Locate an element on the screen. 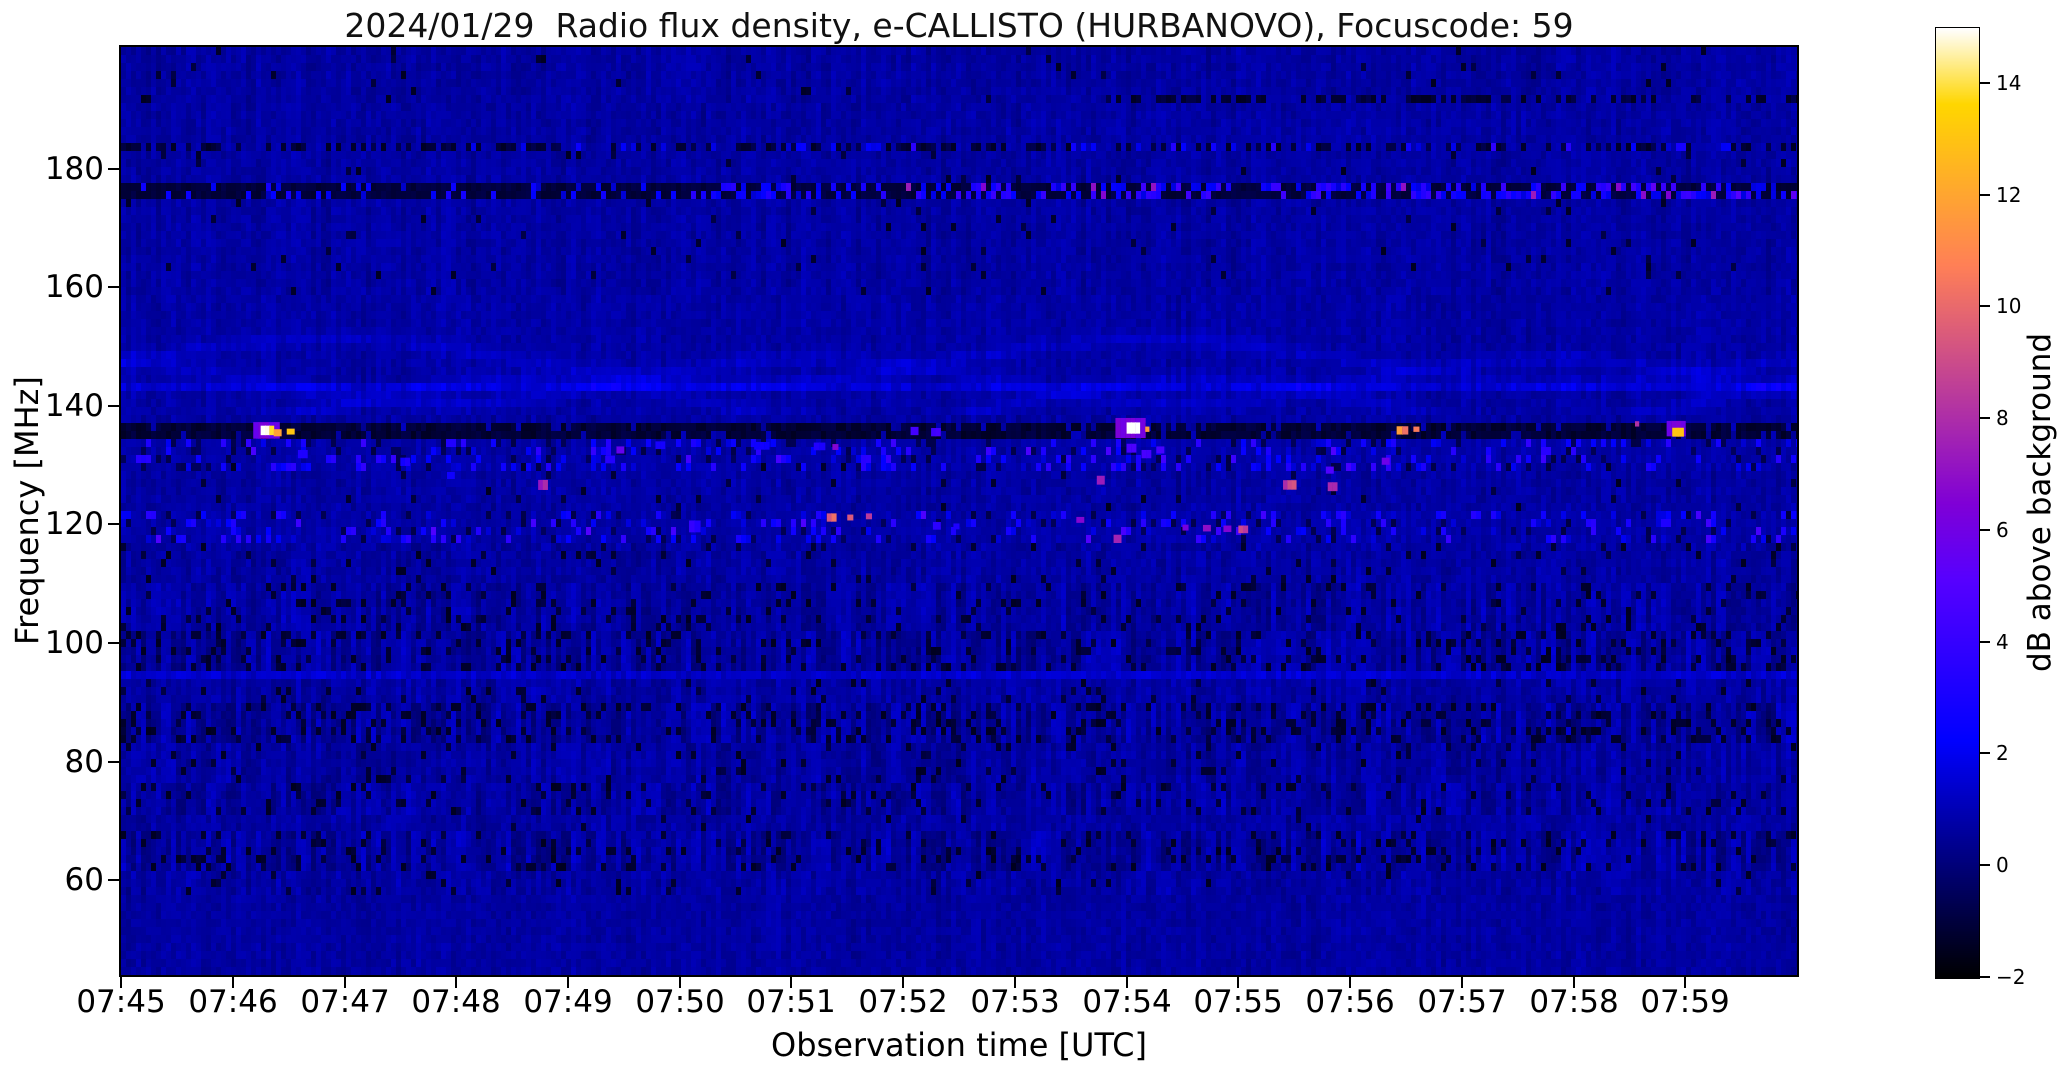 This screenshot has height=1067, width=2066. x-tick-label: 07:55 is located at coordinates (1238, 1002).